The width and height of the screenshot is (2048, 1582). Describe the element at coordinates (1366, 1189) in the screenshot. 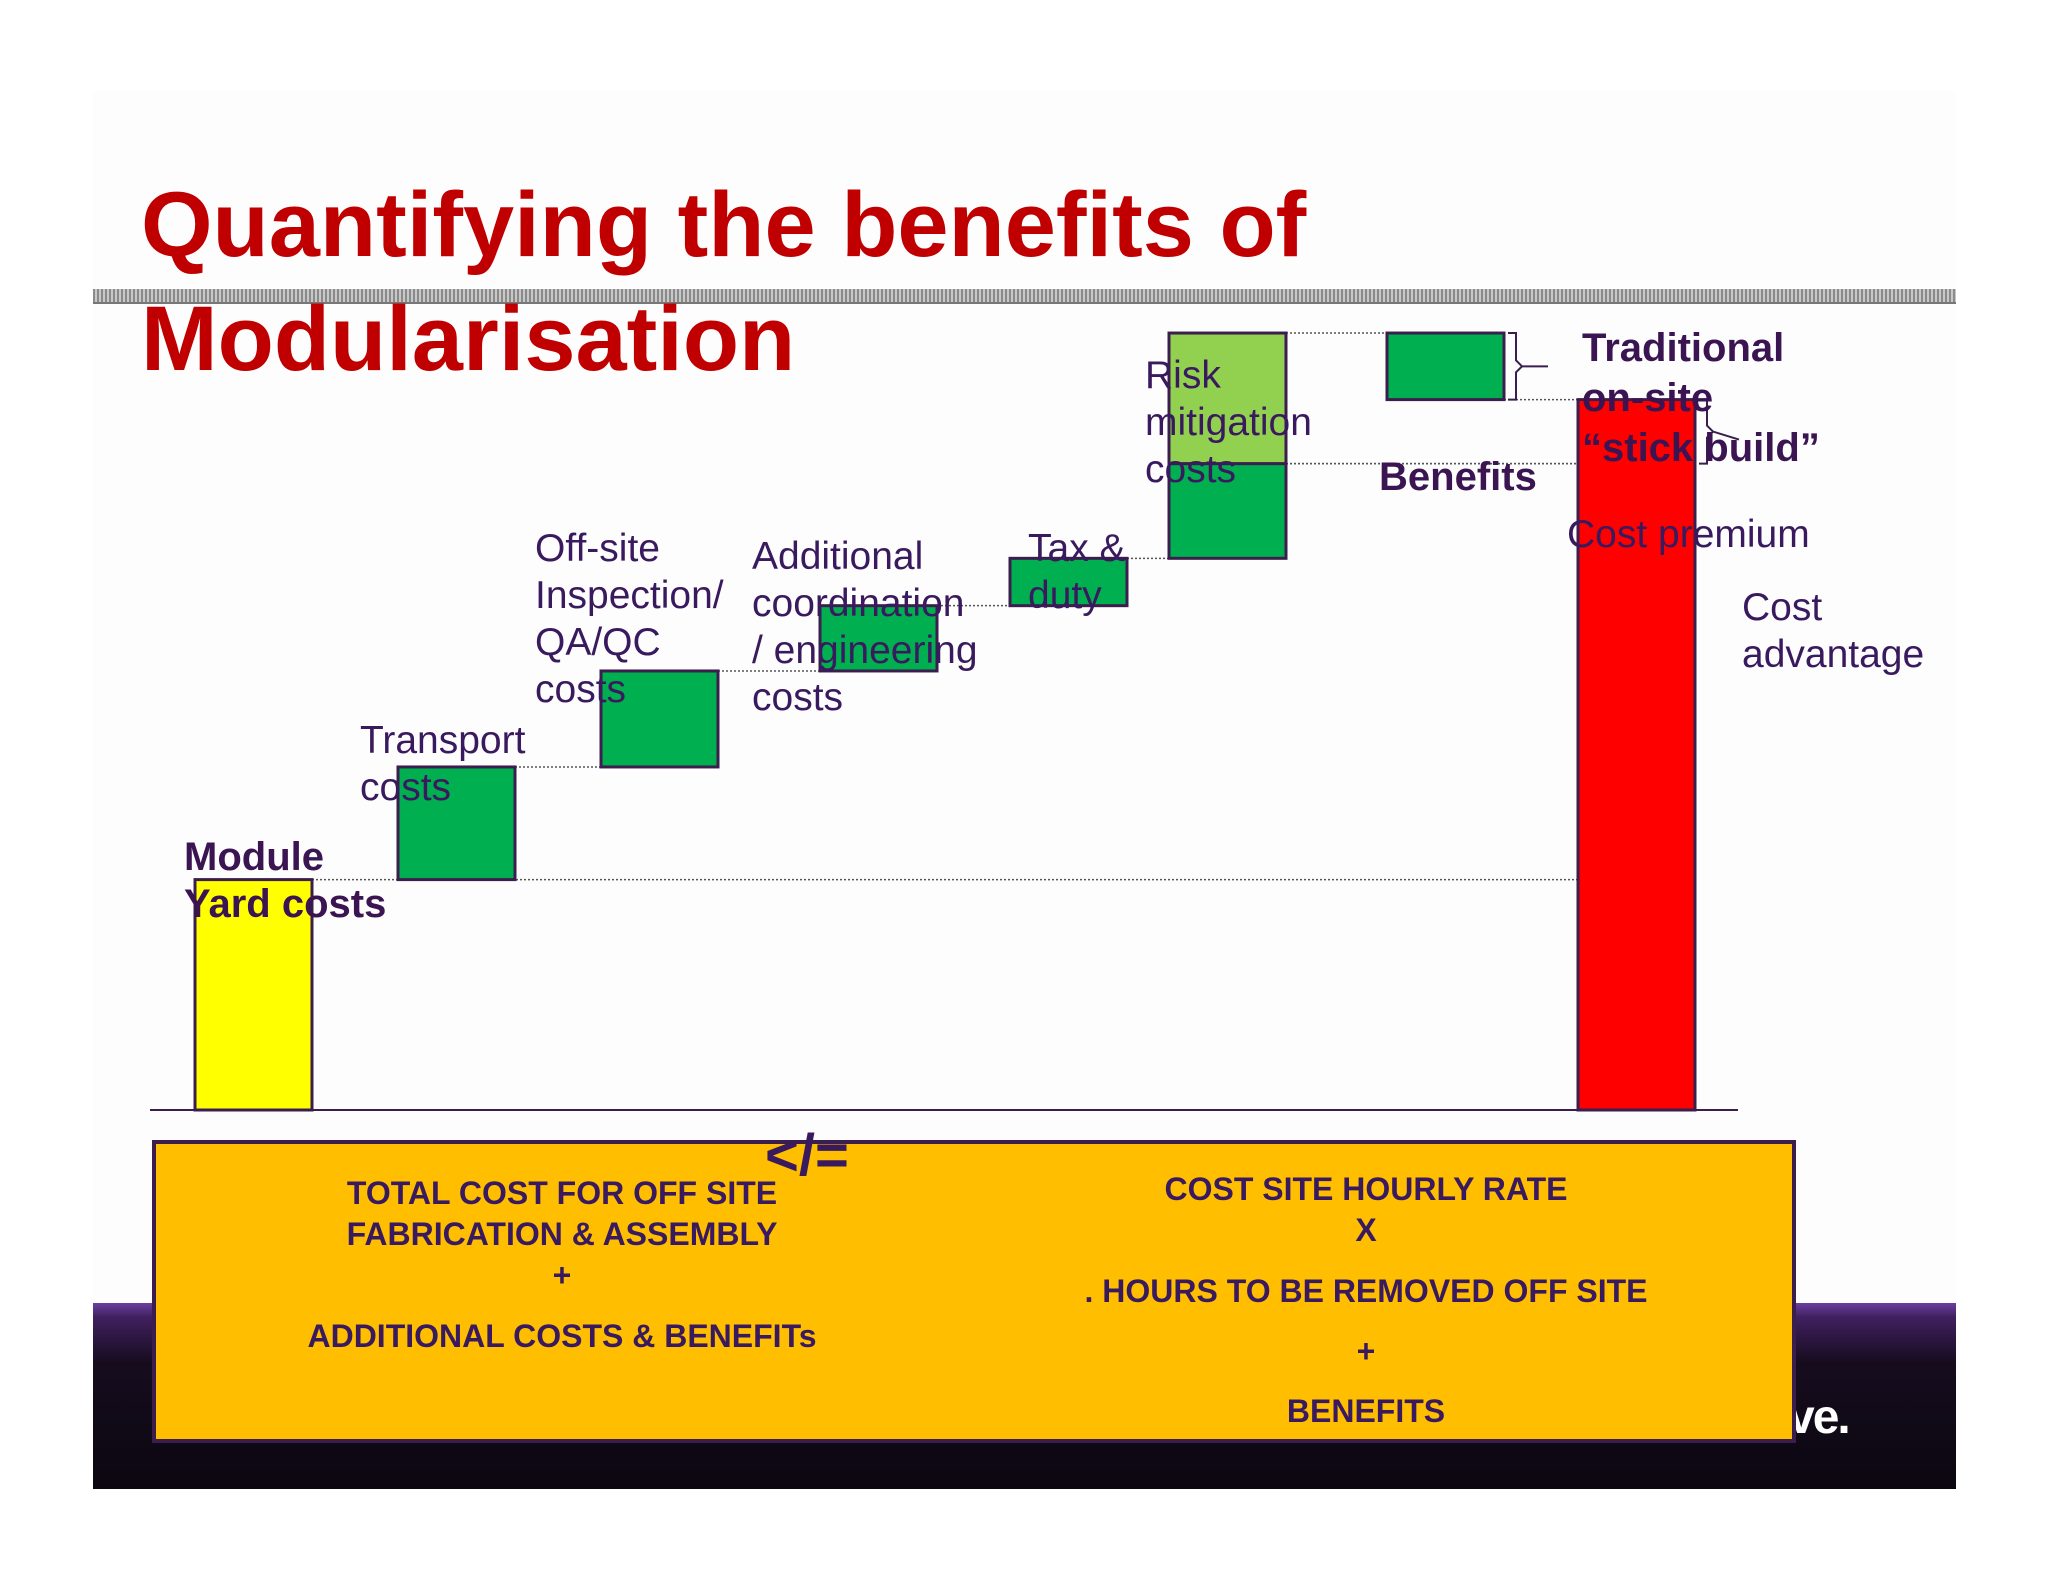

I see `formula-right-line1: COST SITE HOURLY RATE` at that location.